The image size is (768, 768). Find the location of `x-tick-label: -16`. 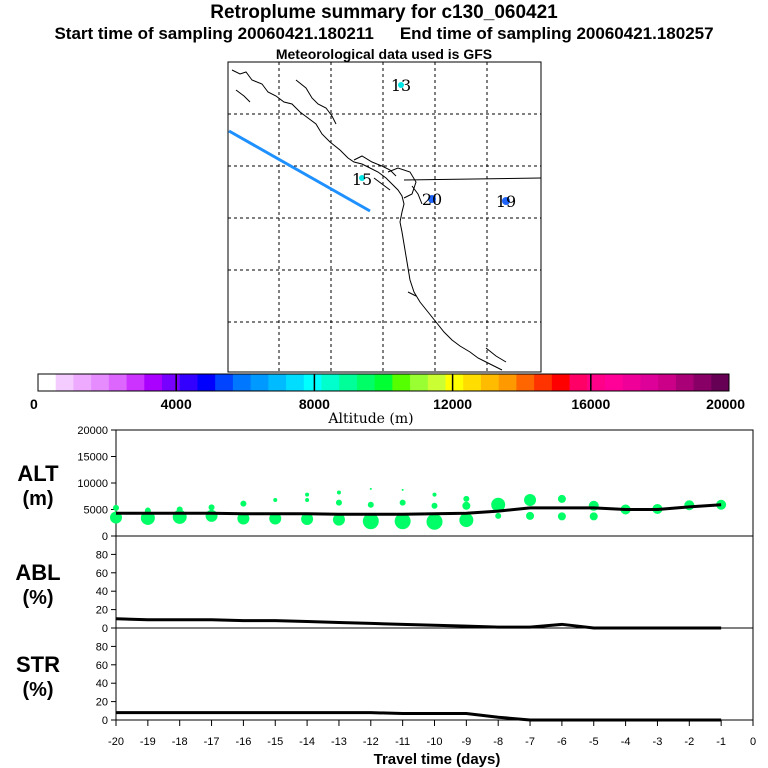

x-tick-label: -16 is located at coordinates (243, 742).